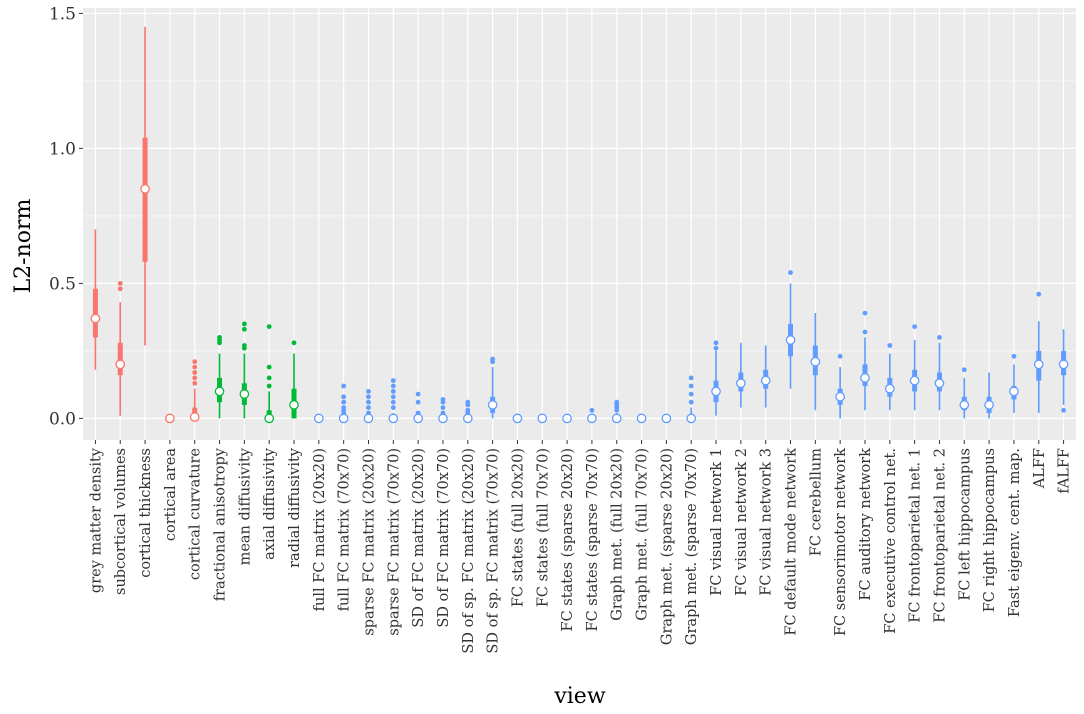 Image resolution: width=1084 pixels, height=714 pixels. I want to click on x-tick-label: cortical thickness, so click(146, 513).